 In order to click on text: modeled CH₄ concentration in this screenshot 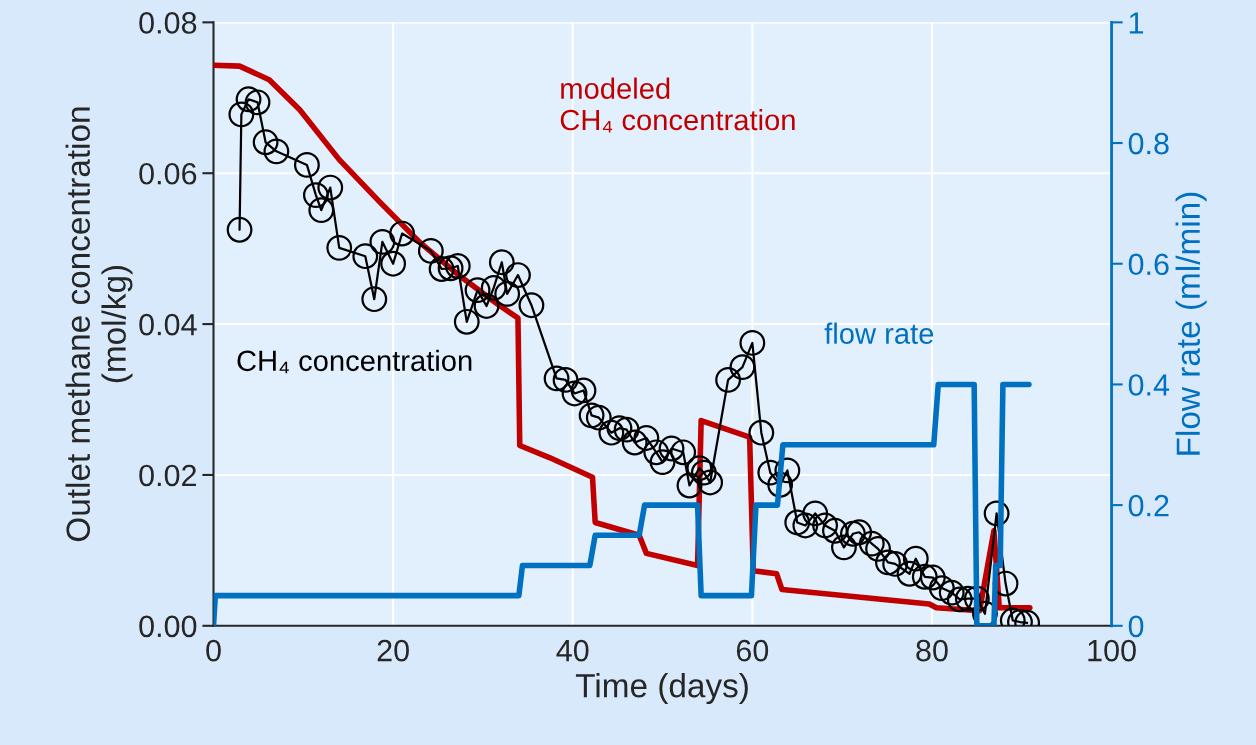, I will do `click(677, 105)`.